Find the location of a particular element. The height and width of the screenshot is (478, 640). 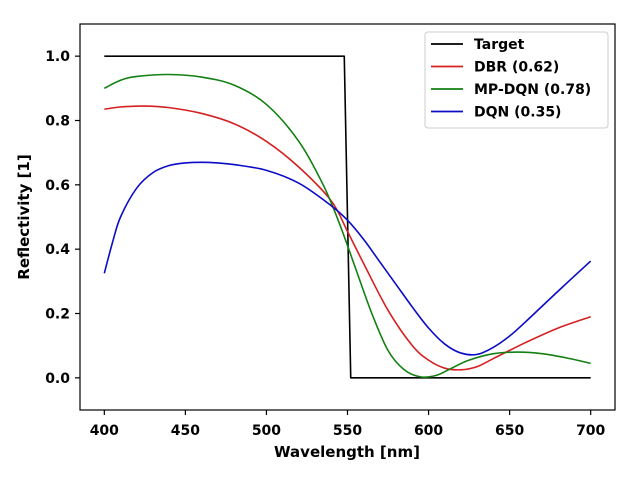

x-tick-label: 550 is located at coordinates (347, 431).